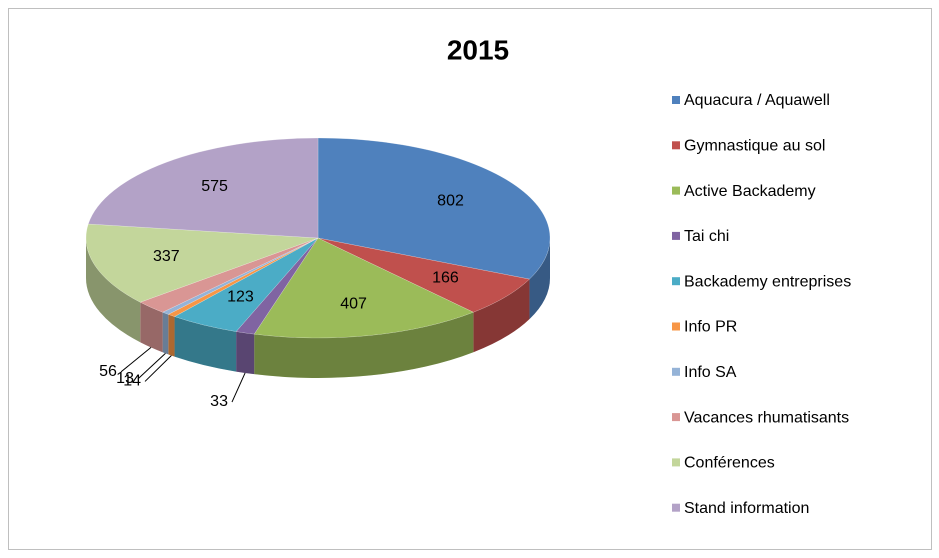 The height and width of the screenshot is (558, 939). What do you see at coordinates (750, 191) in the screenshot?
I see `legend-label: Active Backademy` at bounding box center [750, 191].